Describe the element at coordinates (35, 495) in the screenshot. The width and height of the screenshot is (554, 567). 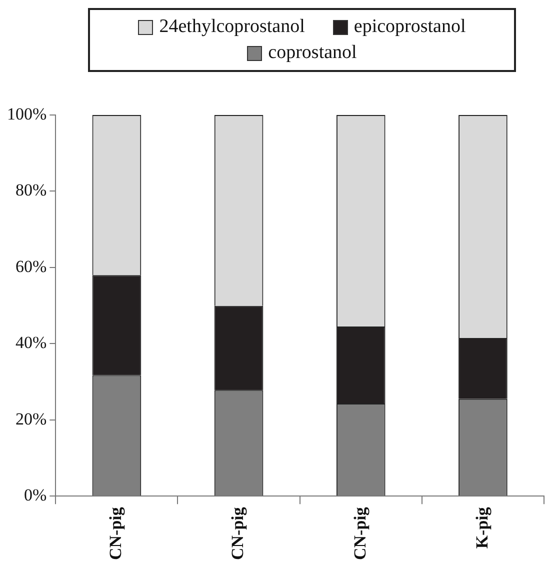
I see `y-tick-label: 0%` at that location.